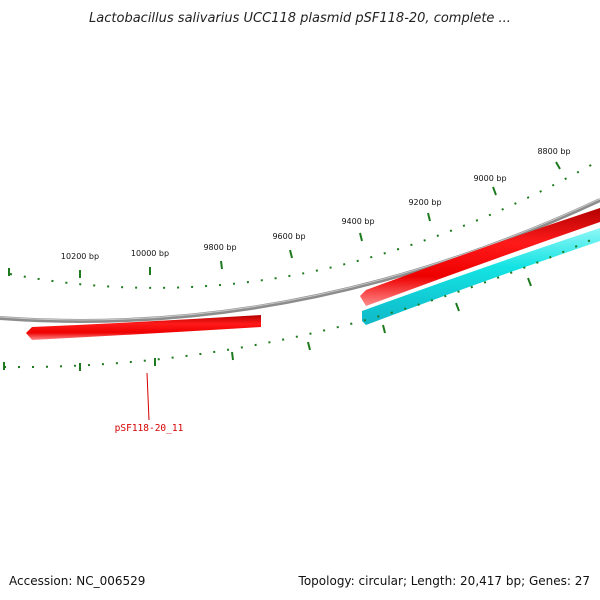 This screenshot has width=600, height=600. I want to click on reverse-gene-arrow, so click(481, 276).